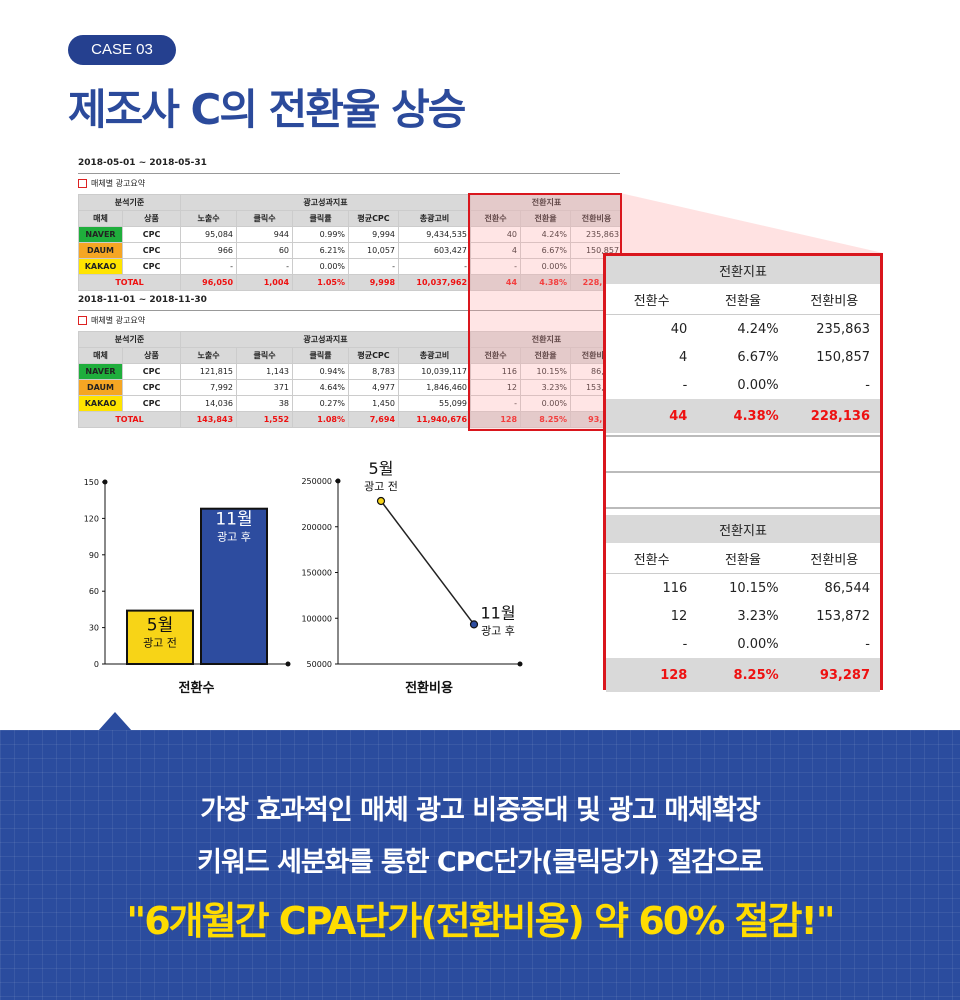 Image resolution: width=960 pixels, height=1000 pixels. What do you see at coordinates (758, 329) in the screenshot?
I see `zoom-cell: 4.24%` at bounding box center [758, 329].